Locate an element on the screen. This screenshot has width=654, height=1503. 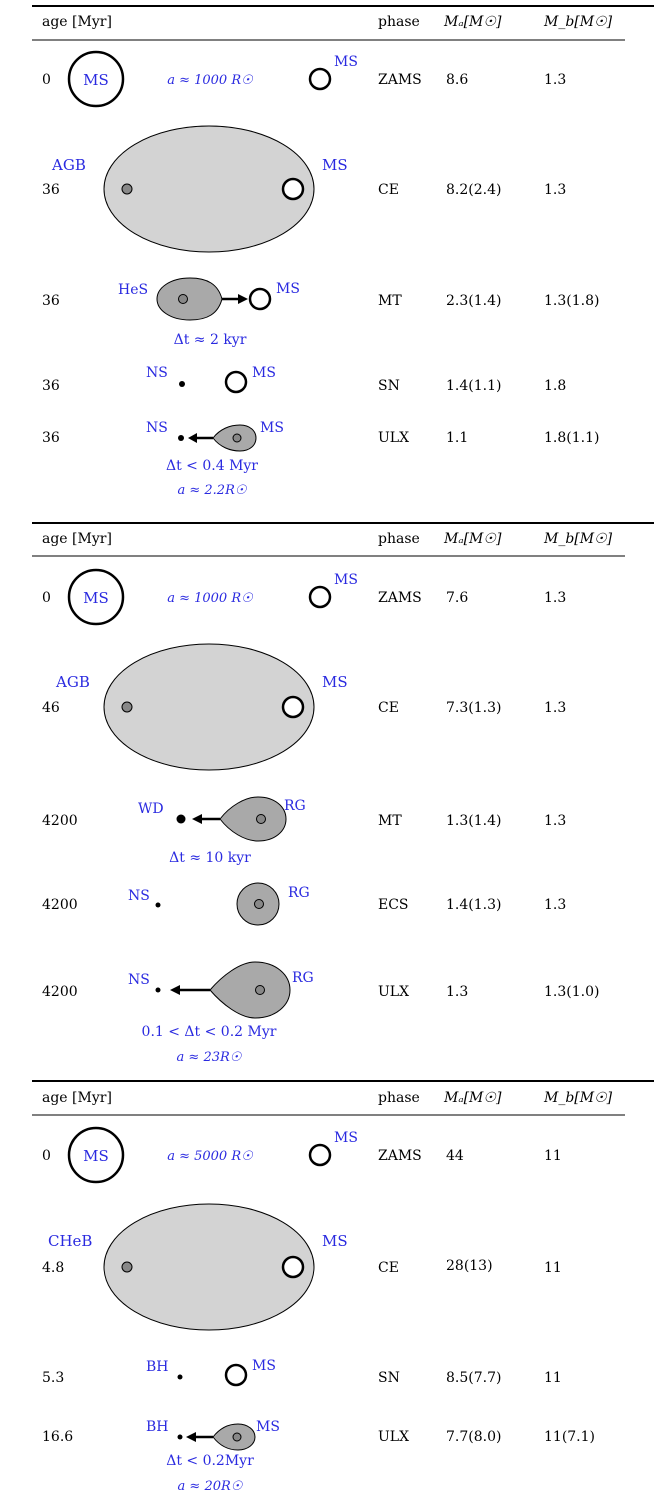
mb-cell: 11(7.1) is located at coordinates (569, 1437).